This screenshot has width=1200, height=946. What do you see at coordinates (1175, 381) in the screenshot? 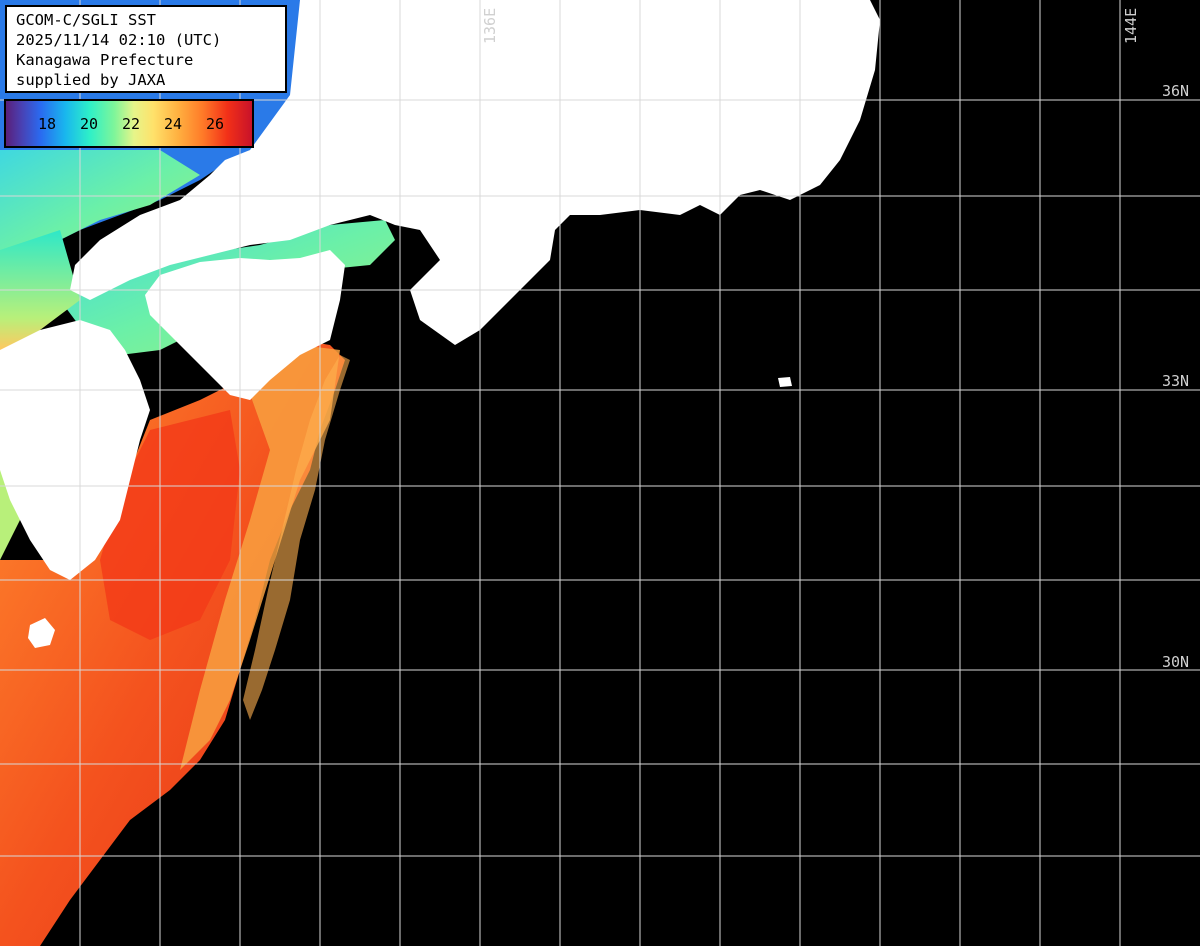
I see `lat-label-33n: 33N` at bounding box center [1175, 381].